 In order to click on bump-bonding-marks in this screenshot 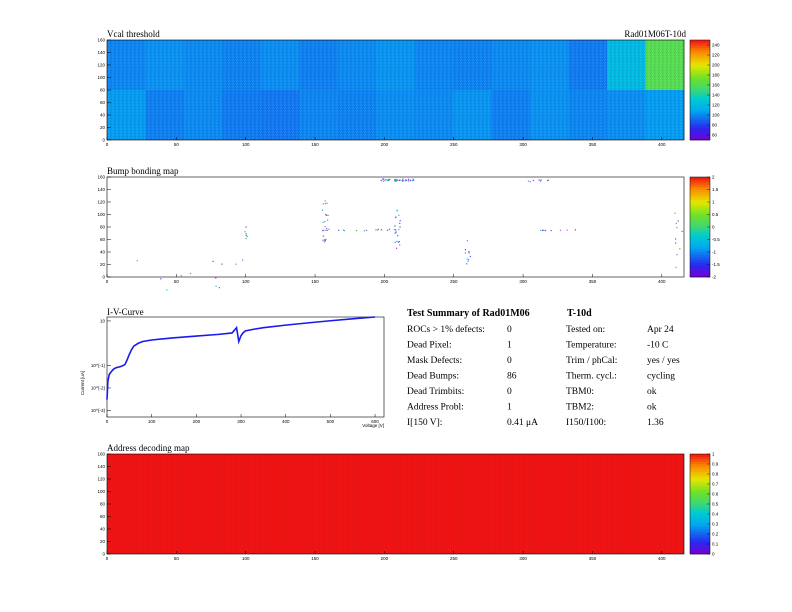, I will do `click(409, 234)`.